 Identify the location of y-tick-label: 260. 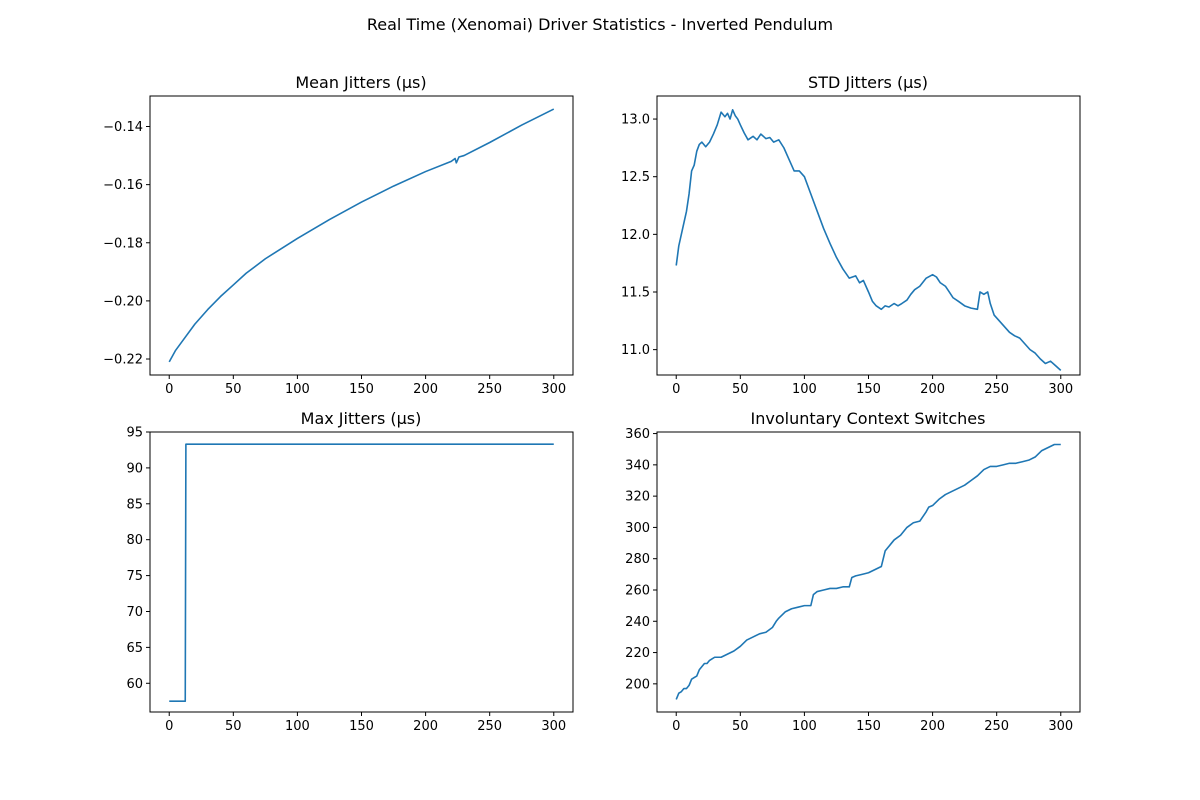
(637, 590).